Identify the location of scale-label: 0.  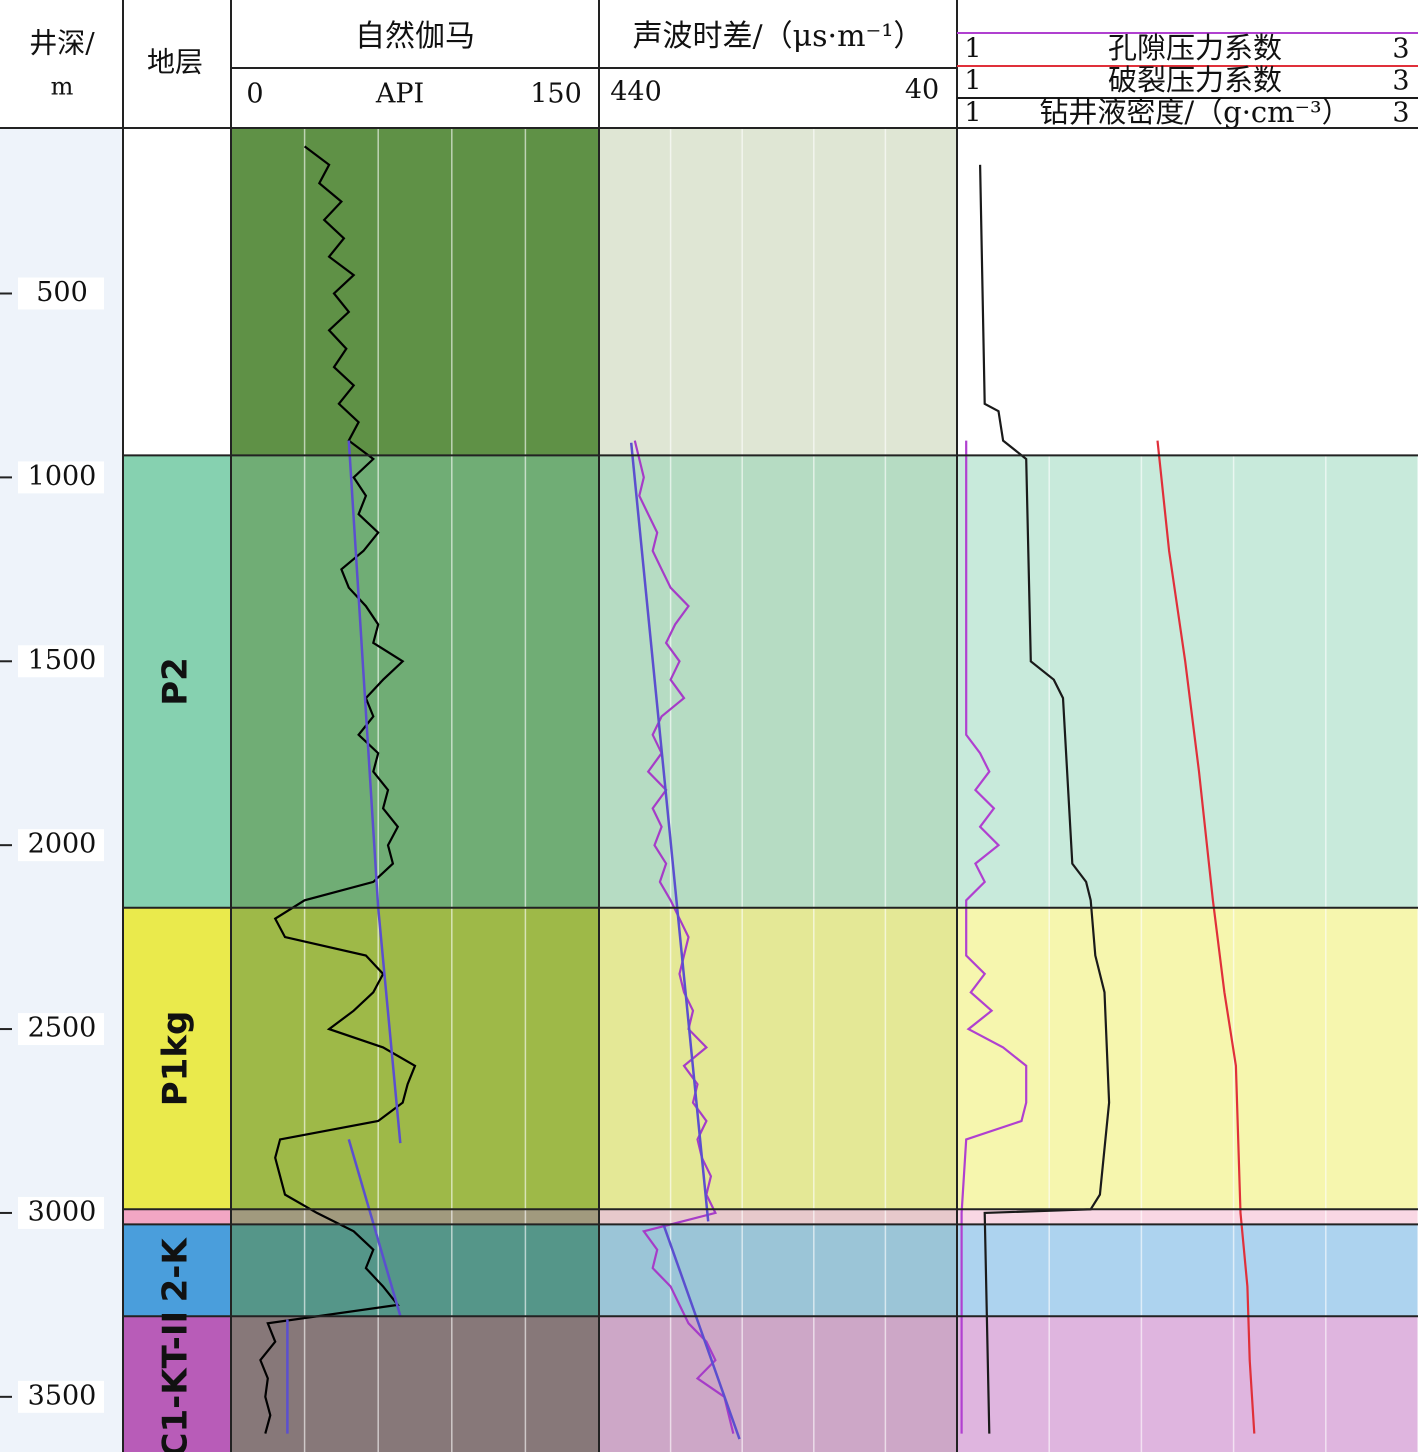
(254, 94).